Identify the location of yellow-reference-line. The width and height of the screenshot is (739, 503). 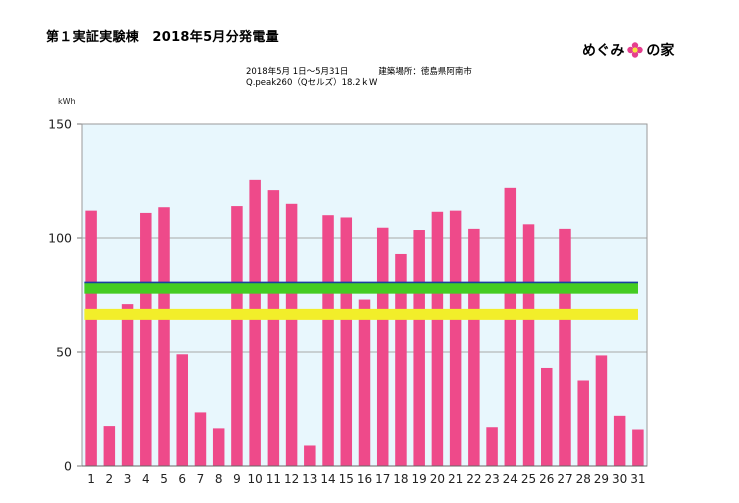
(361, 314).